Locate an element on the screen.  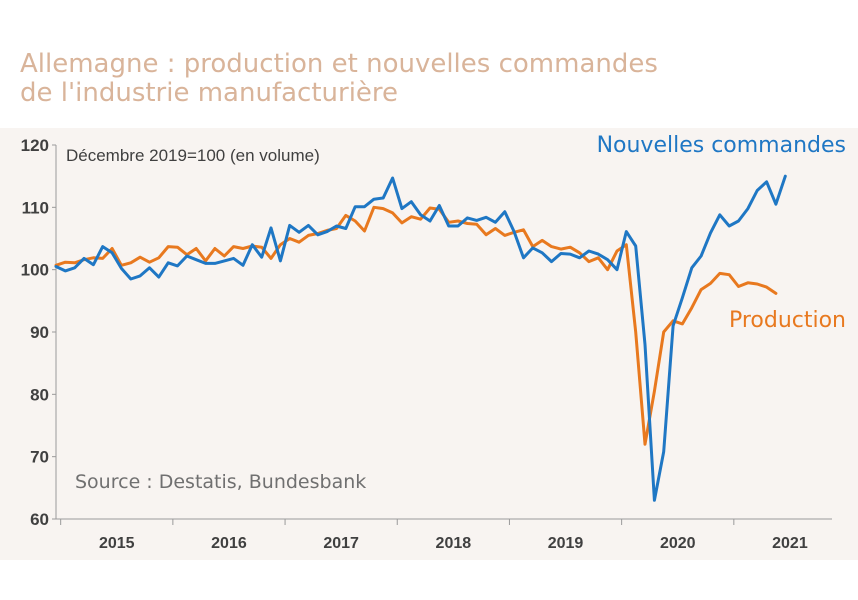
series-label-production: Production is located at coordinates (787, 320).